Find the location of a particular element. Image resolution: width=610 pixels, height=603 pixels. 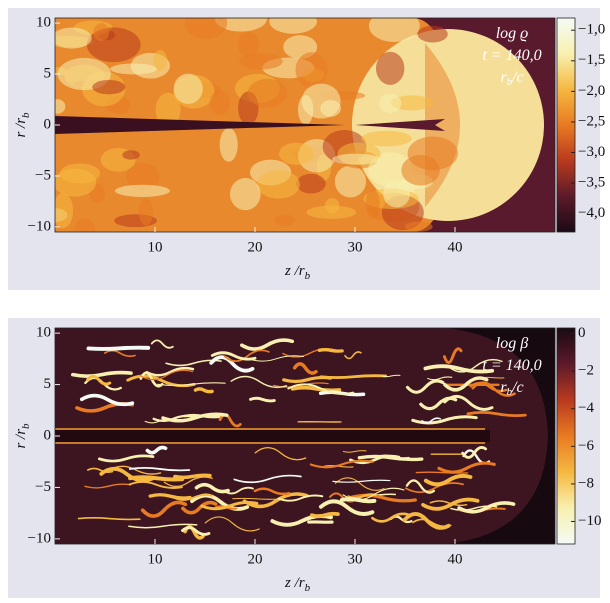

colorbar-tick-label: −6 is located at coordinates (586, 446).